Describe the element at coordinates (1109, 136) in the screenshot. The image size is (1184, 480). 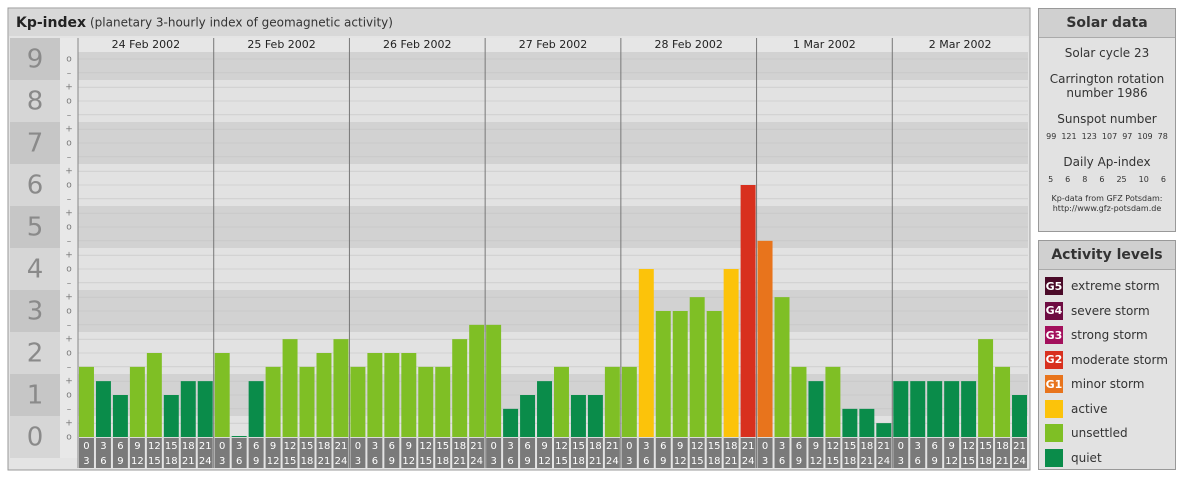
I see `sunspot-number: 107` at that location.